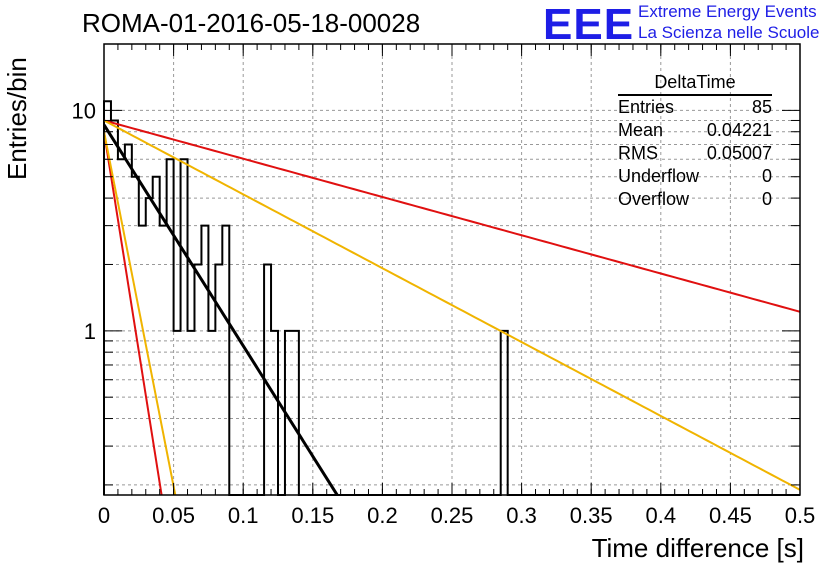 Image resolution: width=836 pixels, height=572 pixels. What do you see at coordinates (638, 153) in the screenshot?
I see `stats-label: RMS` at bounding box center [638, 153].